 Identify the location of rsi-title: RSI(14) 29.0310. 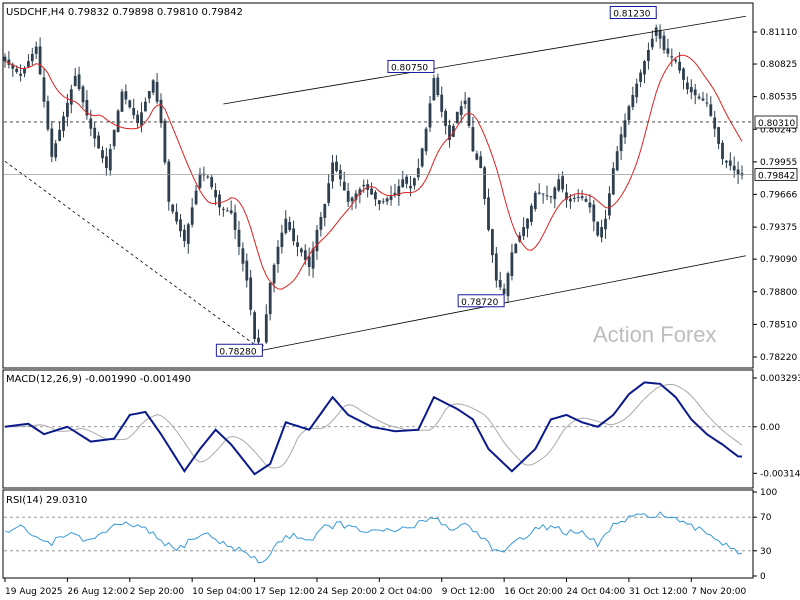
(46, 500).